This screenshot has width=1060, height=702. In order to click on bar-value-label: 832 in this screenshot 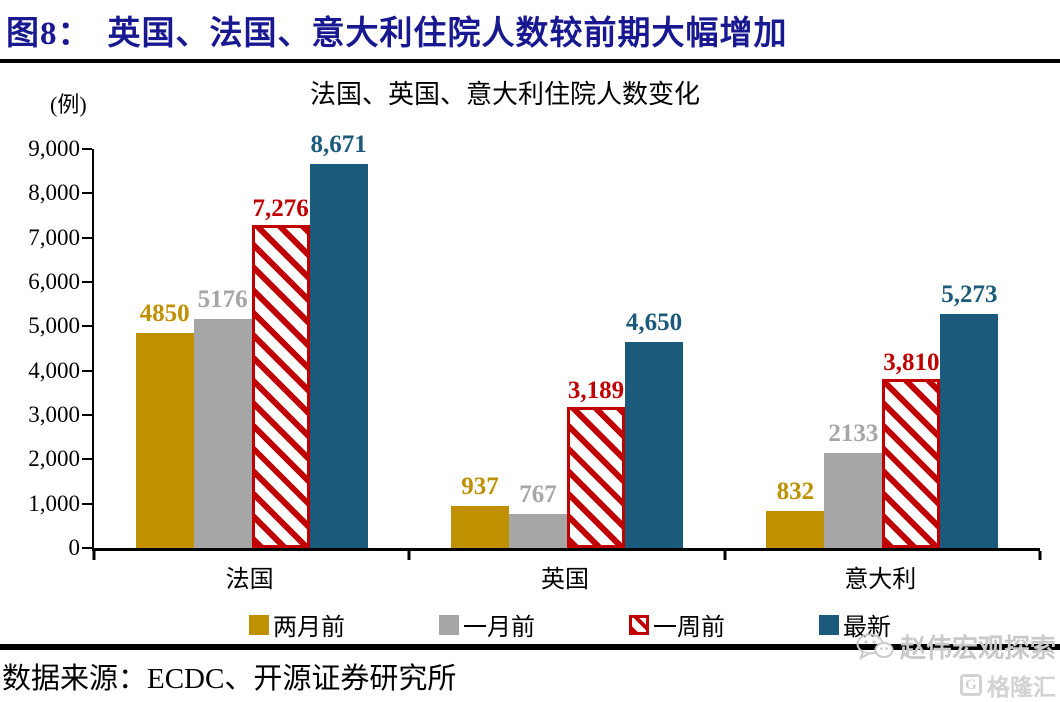, I will do `click(795, 492)`.